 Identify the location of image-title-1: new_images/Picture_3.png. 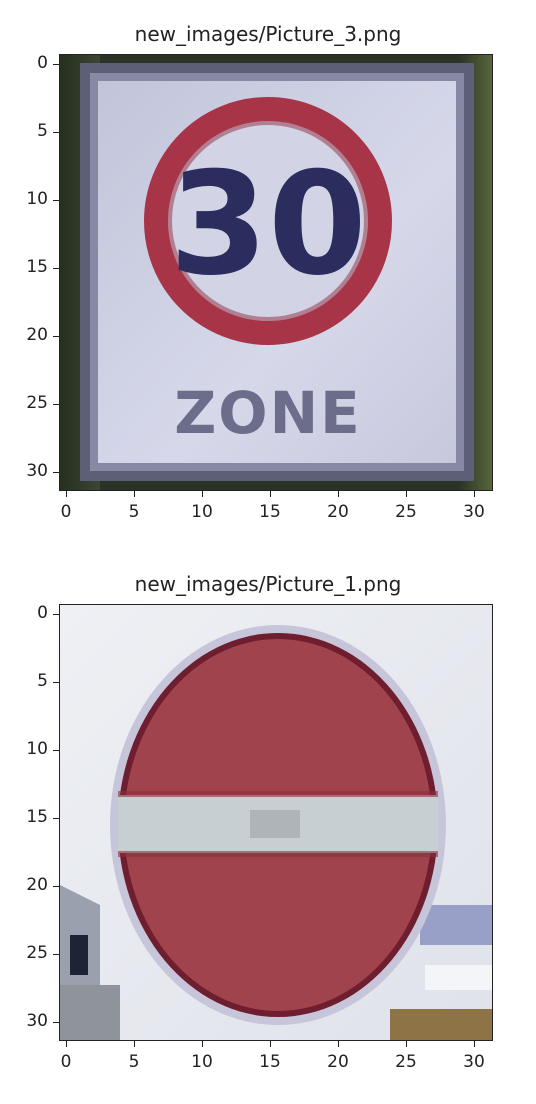
(268, 34).